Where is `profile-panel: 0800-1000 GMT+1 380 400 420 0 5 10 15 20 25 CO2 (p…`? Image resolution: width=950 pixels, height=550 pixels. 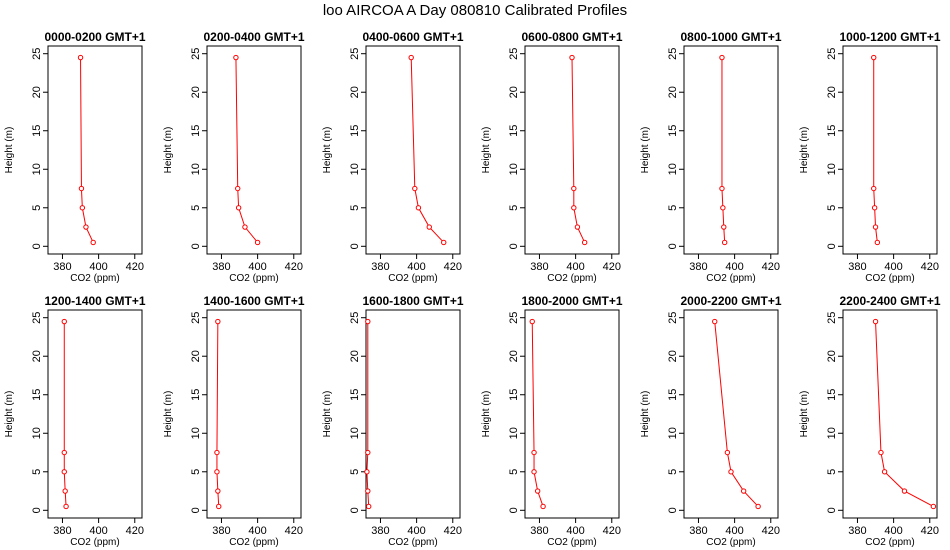 profile-panel: 0800-1000 GMT+1 380 400 420 0 5 10 15 20 25 CO2 (p… is located at coordinates (711, 157).